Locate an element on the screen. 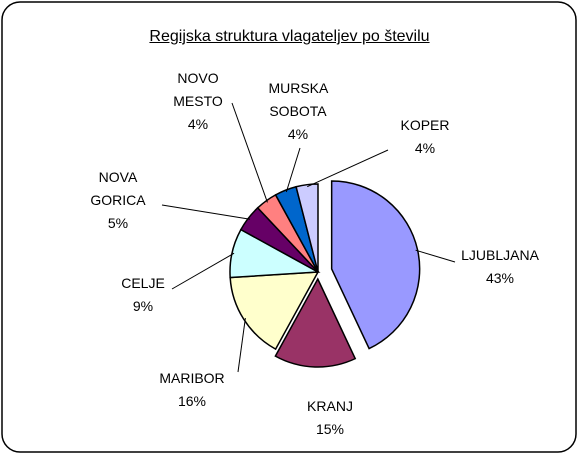 This screenshot has width=579, height=455. slice-name: LJUBLJANA is located at coordinates (500, 255).